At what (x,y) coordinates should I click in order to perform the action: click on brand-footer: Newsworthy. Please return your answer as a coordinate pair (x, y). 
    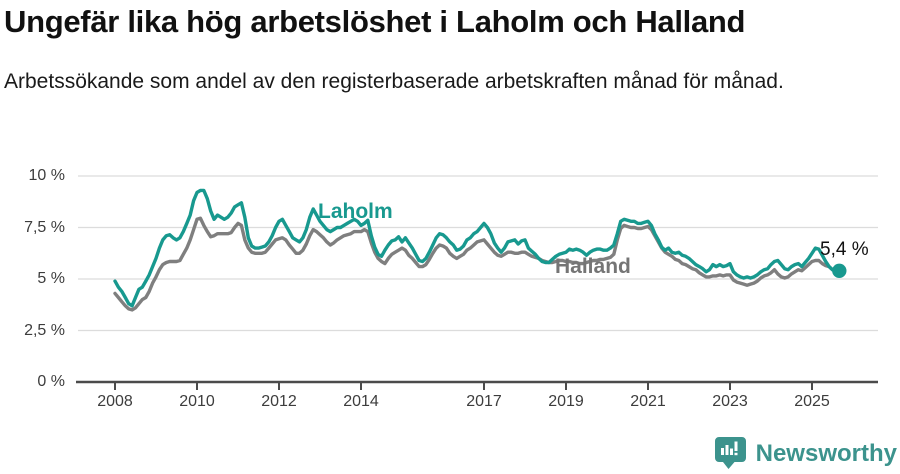
    Looking at the image, I should click on (805, 453).